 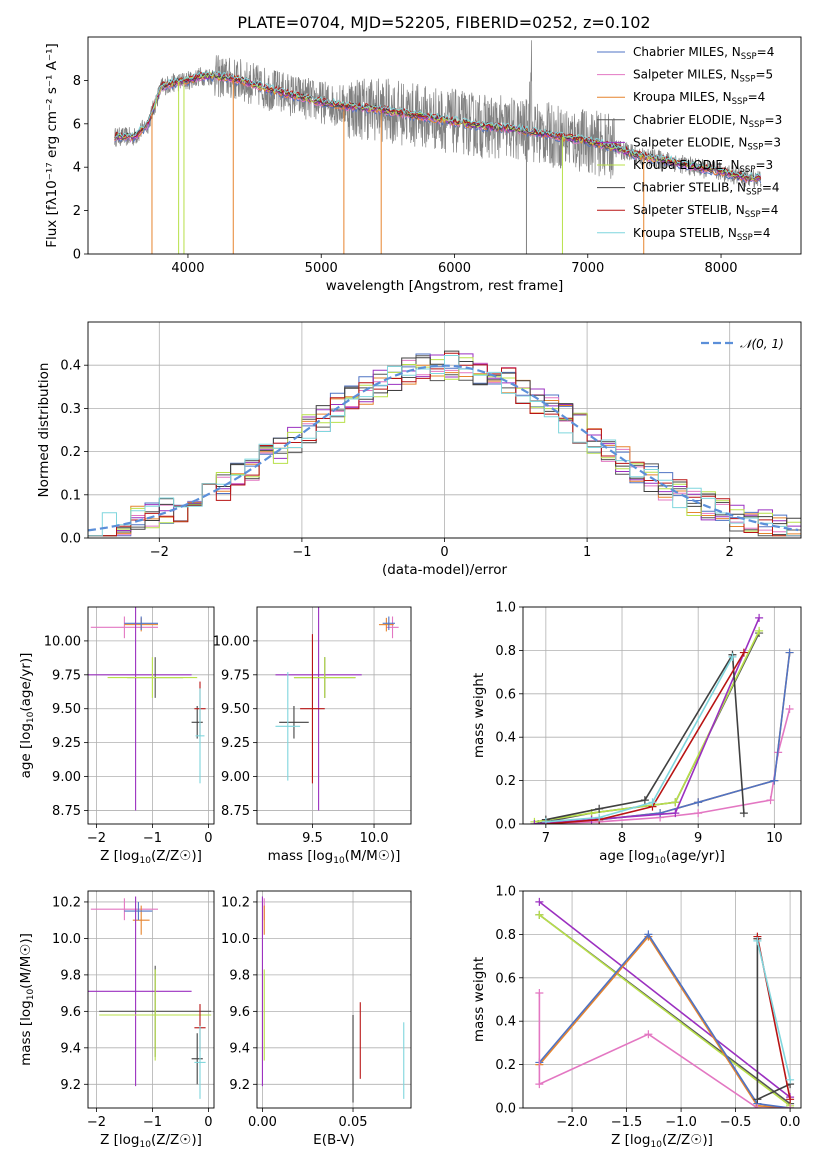 I want to click on weight-plot, so click(x=665, y=1002).